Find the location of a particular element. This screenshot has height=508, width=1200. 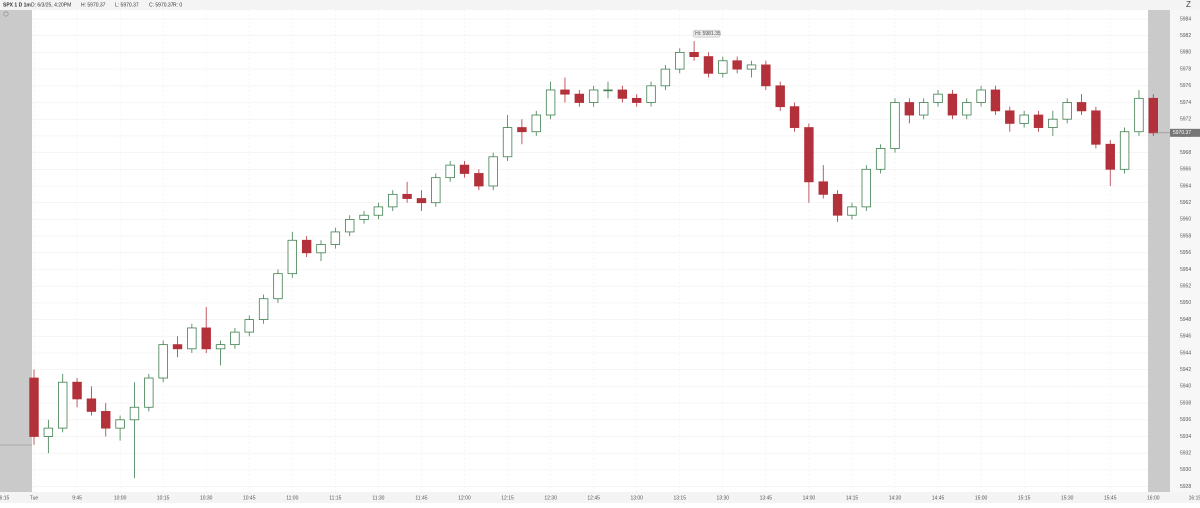

toolbar is located at coordinates (600, 5).